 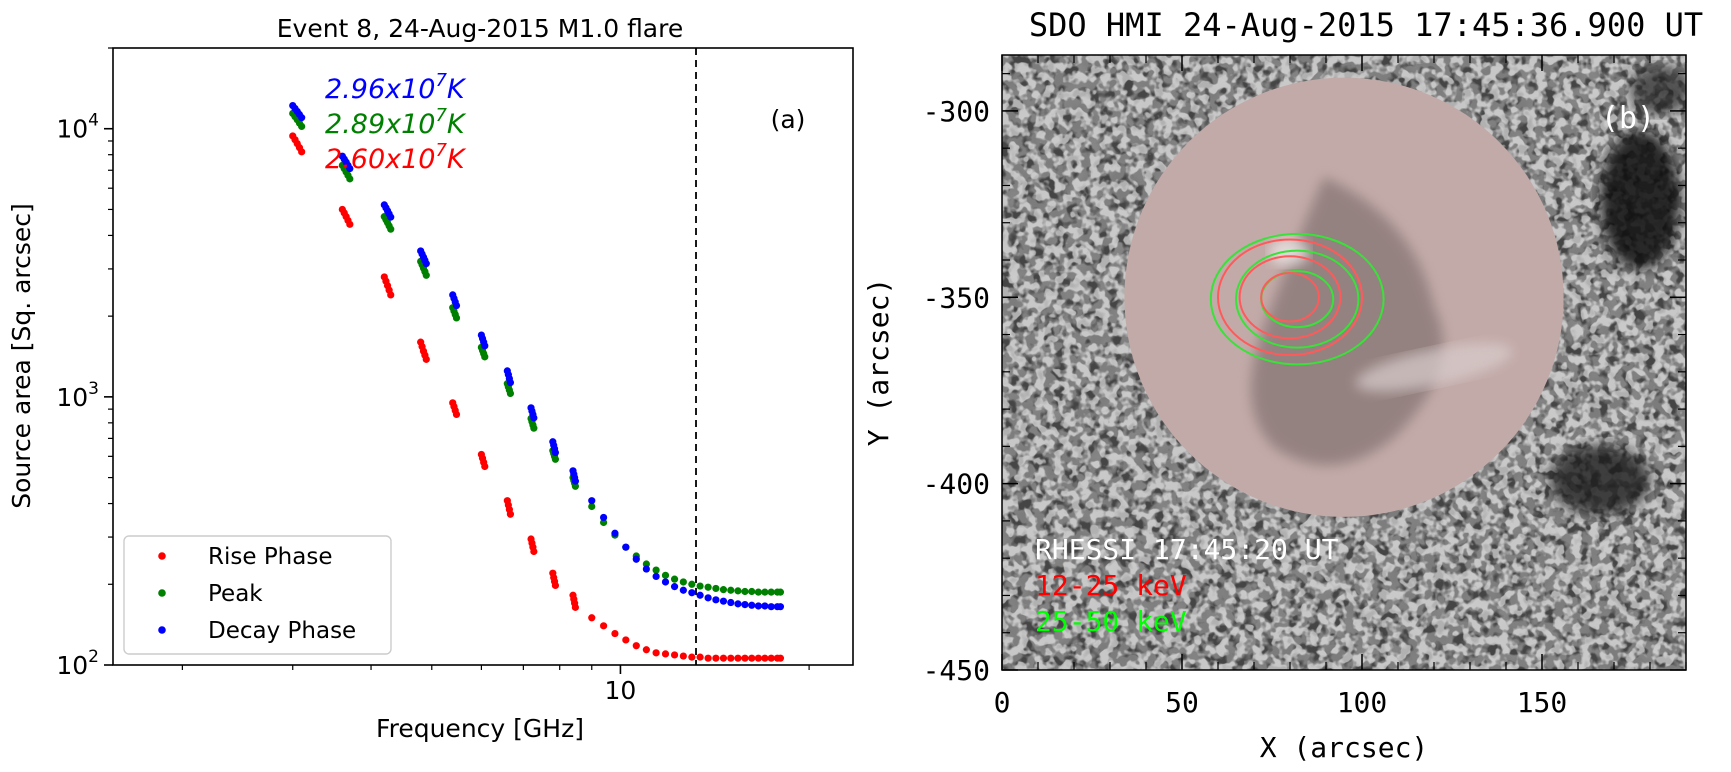 I want to click on field-of-view-circle, so click(x=1344, y=297).